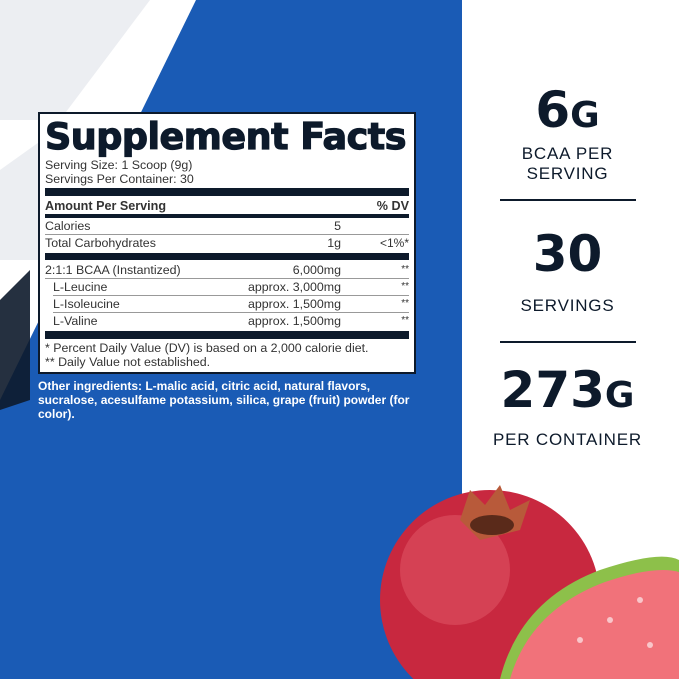 This screenshot has width=679, height=679. What do you see at coordinates (227, 270) in the screenshot?
I see `nutrient-row: 2:1:1 BCAA (Instantized) 6,000mg **` at bounding box center [227, 270].